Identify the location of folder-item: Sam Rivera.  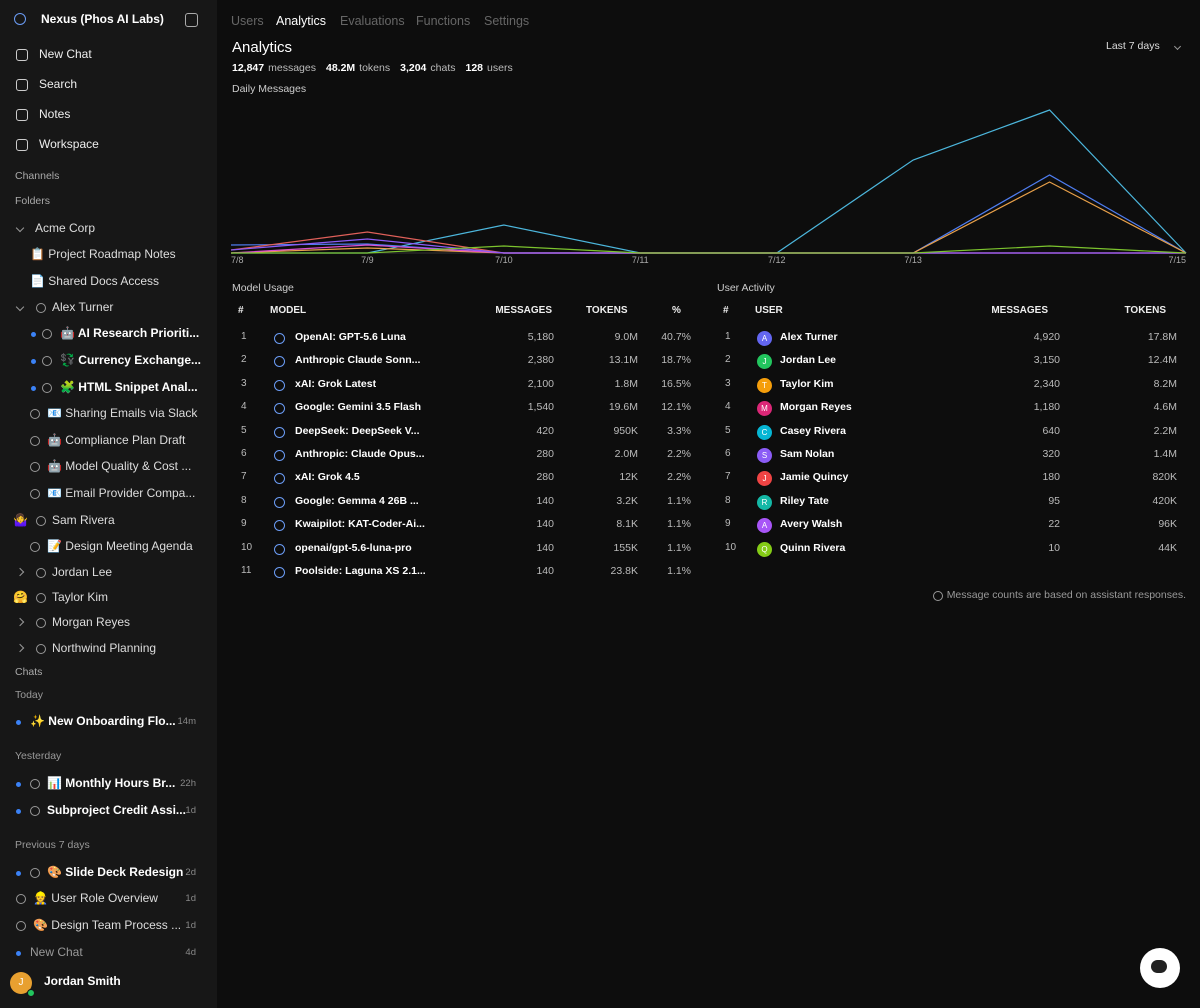
(83, 520).